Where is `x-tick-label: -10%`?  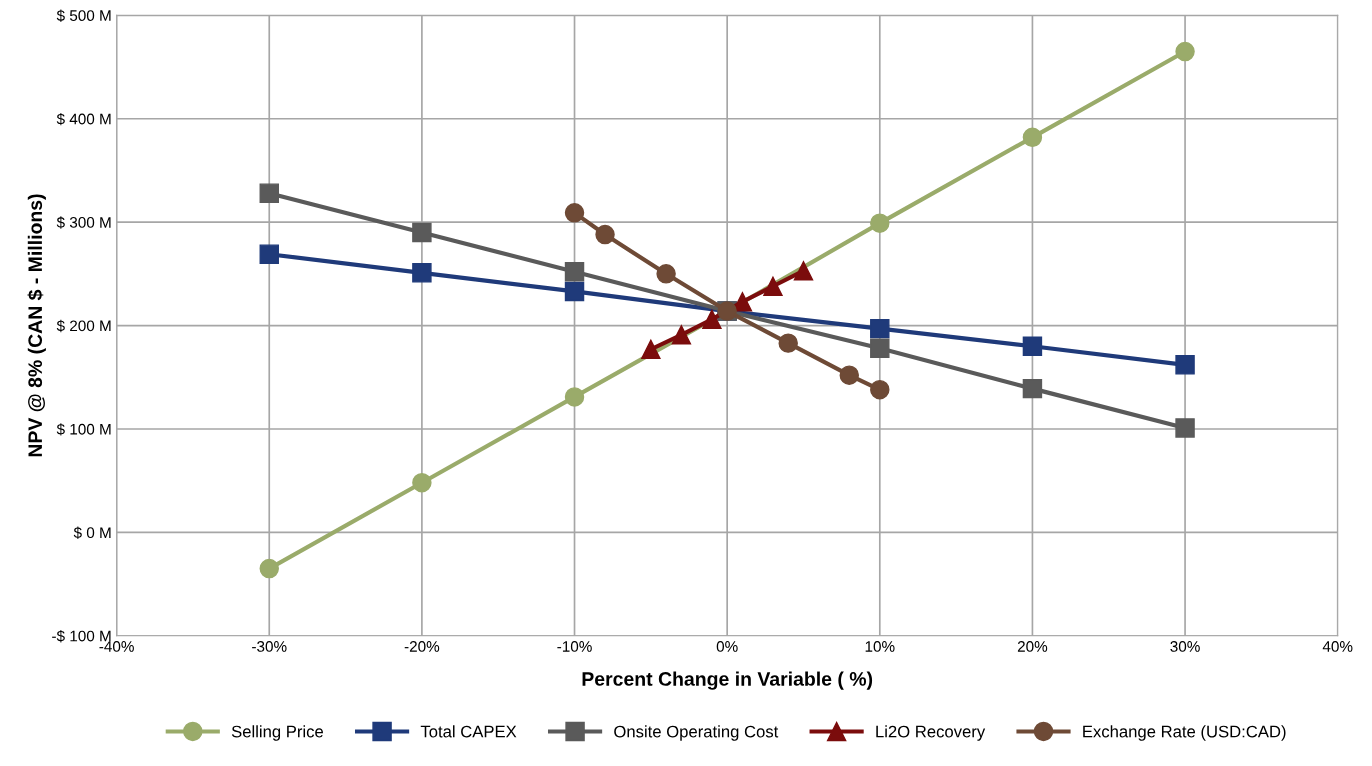
x-tick-label: -10% is located at coordinates (574, 646).